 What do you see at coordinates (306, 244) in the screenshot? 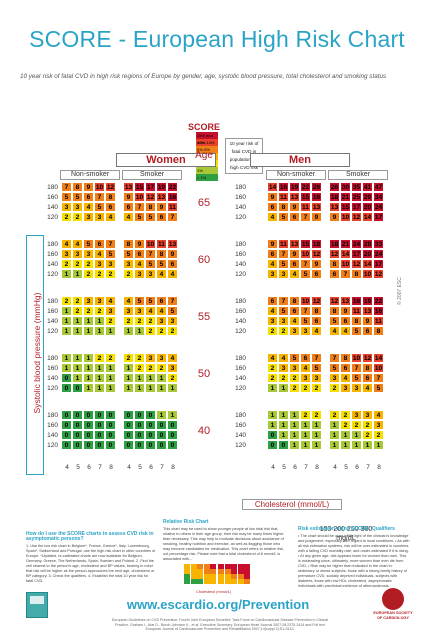
I see `risk-cell: 15` at bounding box center [306, 244].